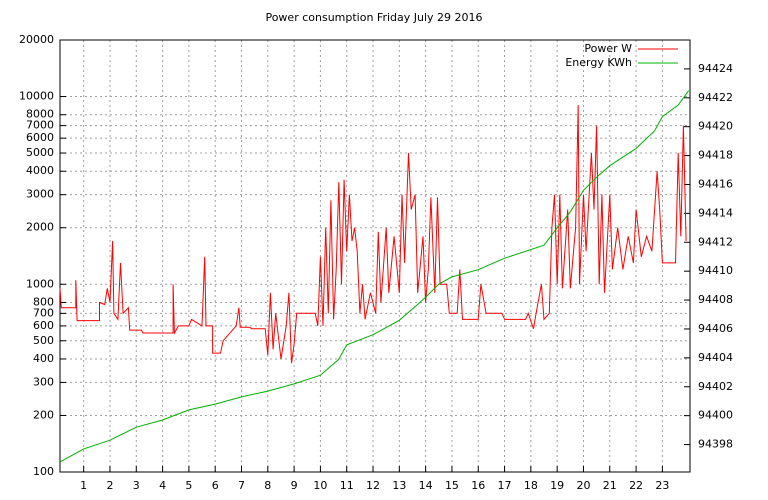 Image resolution: width=768 pixels, height=500 pixels. What do you see at coordinates (373, 17) in the screenshot?
I see `chart-title: Power consumption Friday July 29 2016` at bounding box center [373, 17].